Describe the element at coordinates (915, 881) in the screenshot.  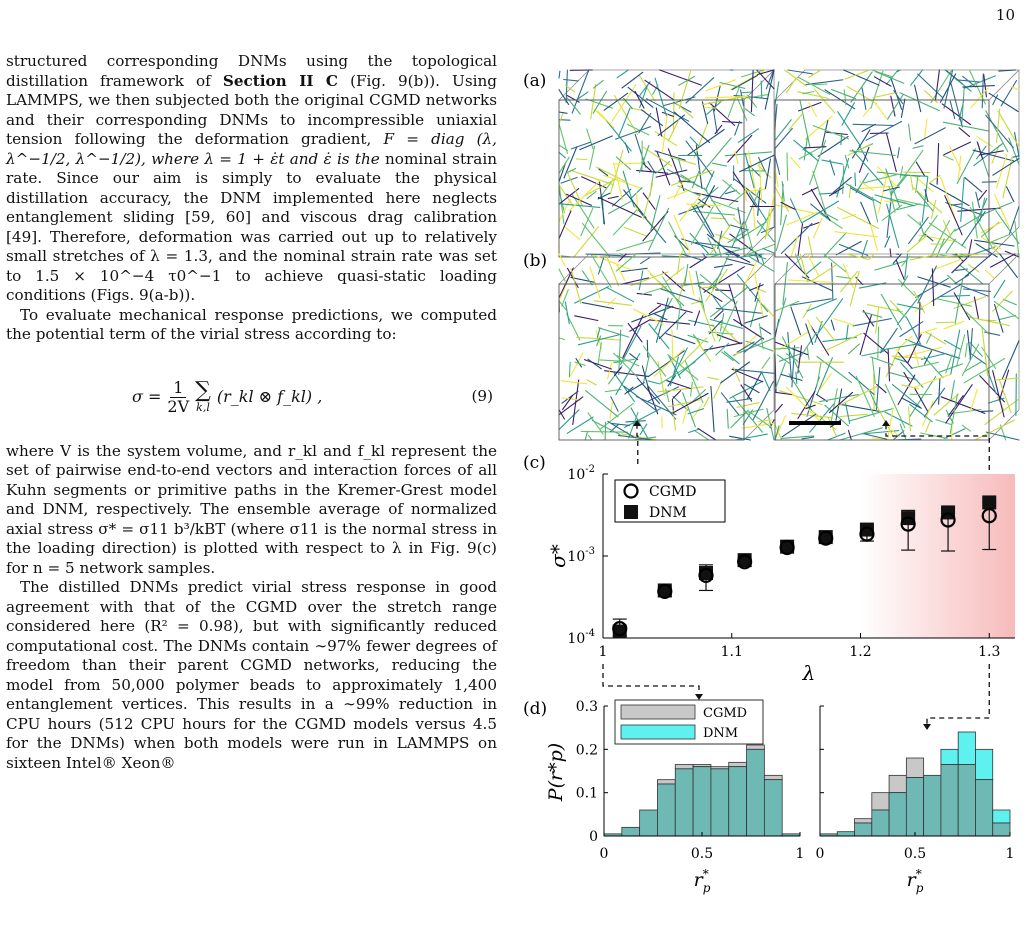
I see `x-axis-label: r*p` at that location.